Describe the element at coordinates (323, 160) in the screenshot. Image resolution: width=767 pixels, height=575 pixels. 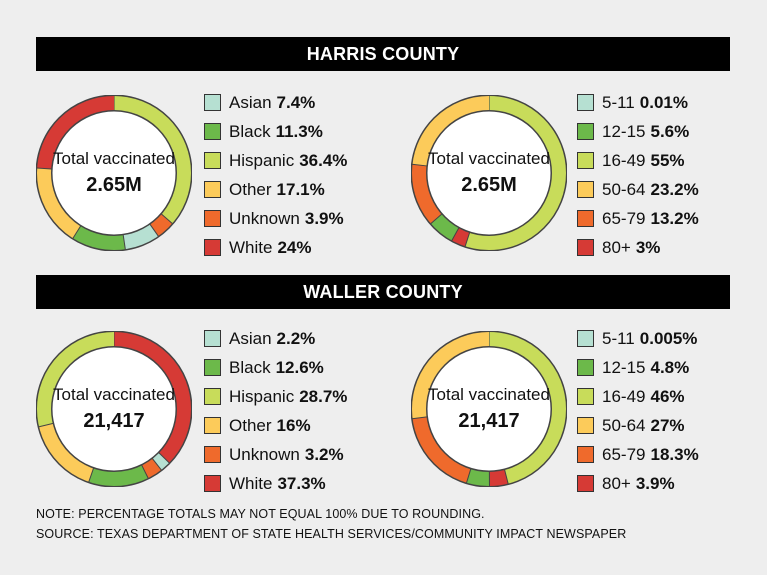
I see `legend-value: 36.4%` at that location.